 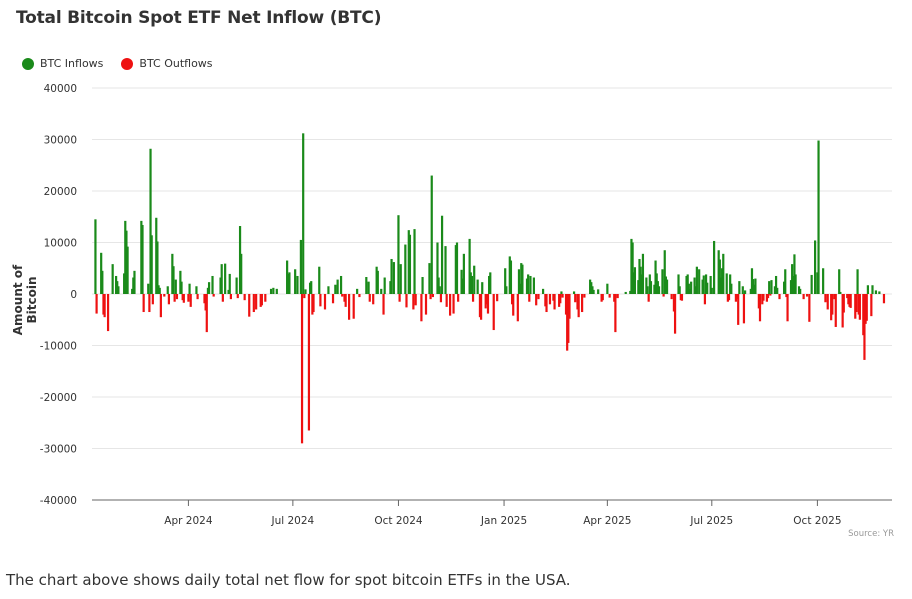 What do you see at coordinates (292, 521) in the screenshot?
I see `x-tick-label: Jul 2024` at bounding box center [292, 521].